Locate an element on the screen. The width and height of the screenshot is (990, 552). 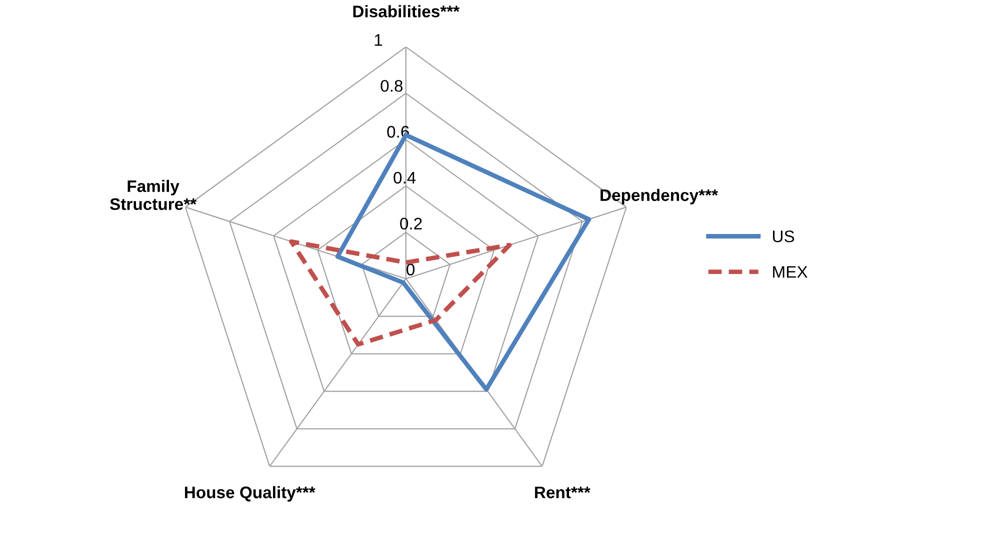
y-tick-label: 0.8 is located at coordinates (391, 86).